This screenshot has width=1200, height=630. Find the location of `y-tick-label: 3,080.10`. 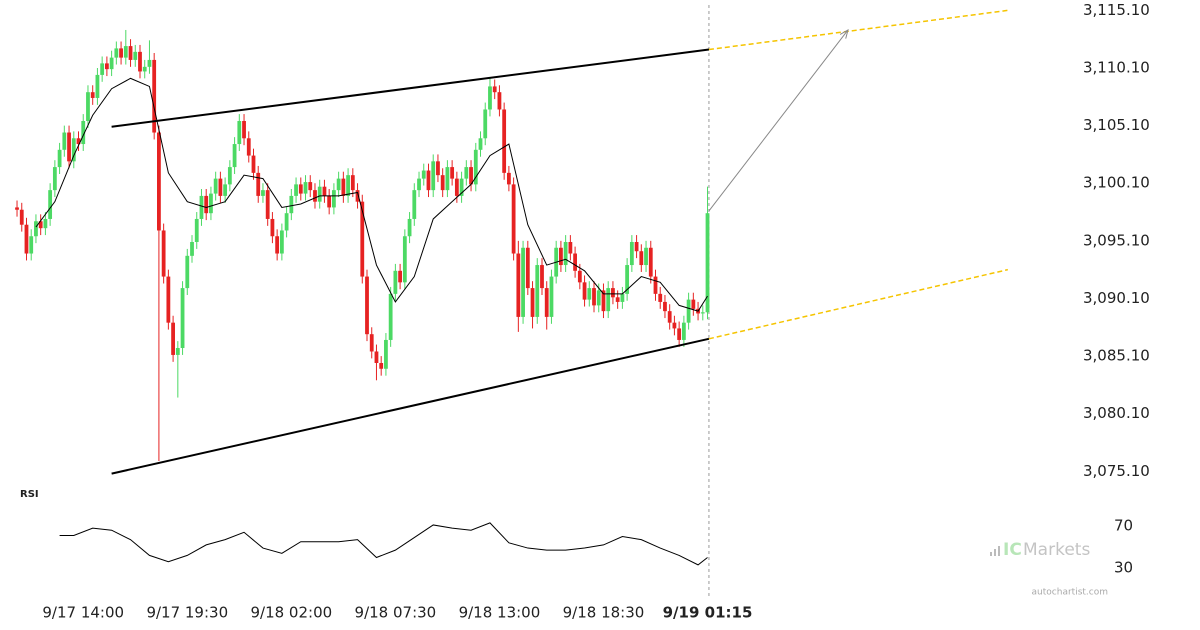

y-tick-label: 3,080.10 is located at coordinates (1116, 413).